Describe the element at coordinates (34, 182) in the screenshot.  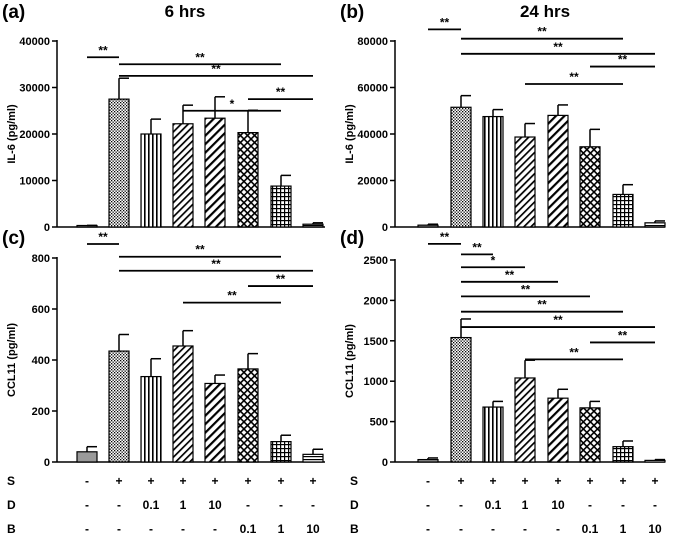
I see `y-tick-label: 10000` at that location.